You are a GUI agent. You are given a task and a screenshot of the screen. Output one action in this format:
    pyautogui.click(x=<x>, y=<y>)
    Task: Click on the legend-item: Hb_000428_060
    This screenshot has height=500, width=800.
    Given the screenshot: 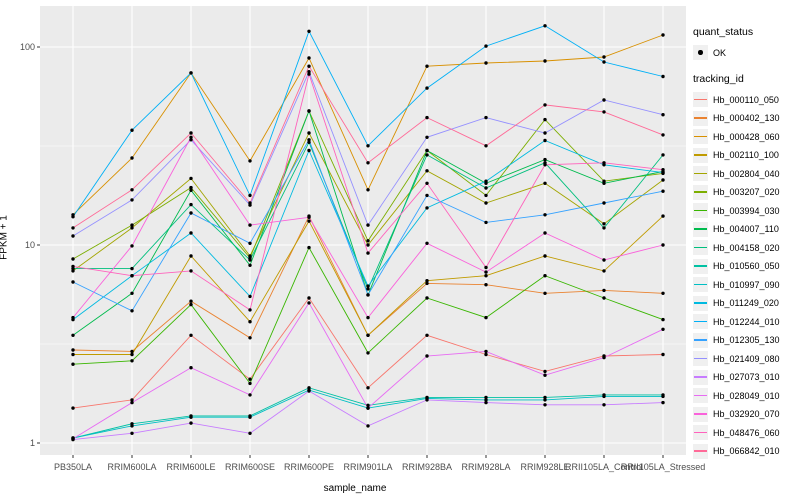 What is the action you would take?
    pyautogui.click(x=746, y=136)
    